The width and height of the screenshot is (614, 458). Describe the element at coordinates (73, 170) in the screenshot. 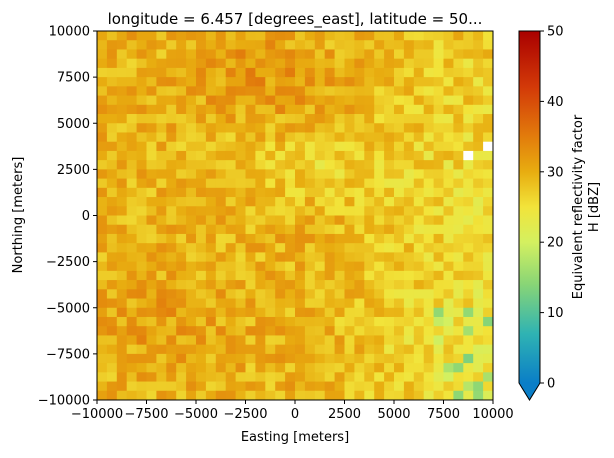

I see `y-tick-label: 2500` at that location.